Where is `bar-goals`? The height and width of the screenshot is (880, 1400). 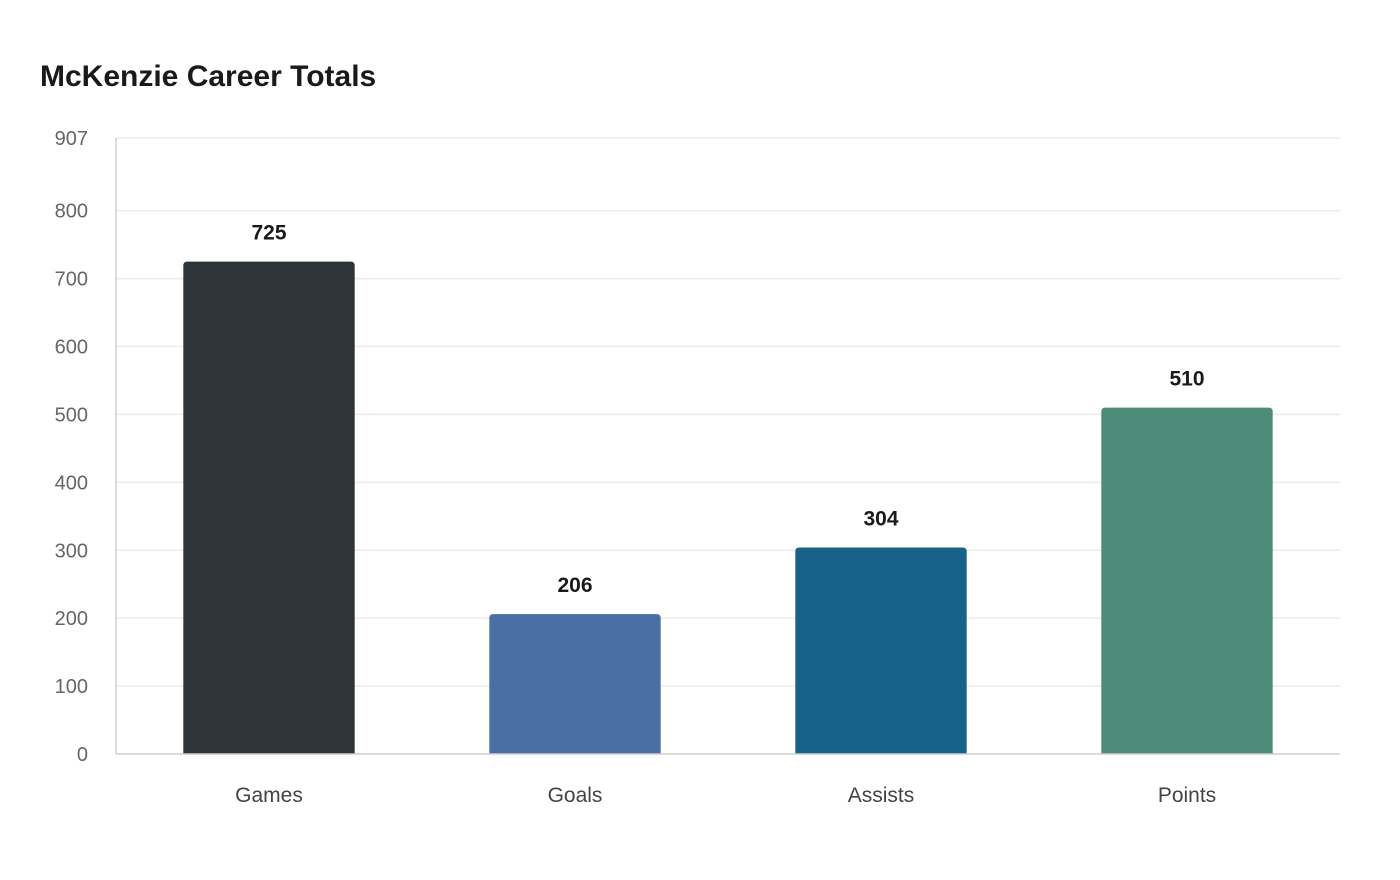 bar-goals is located at coordinates (575, 684).